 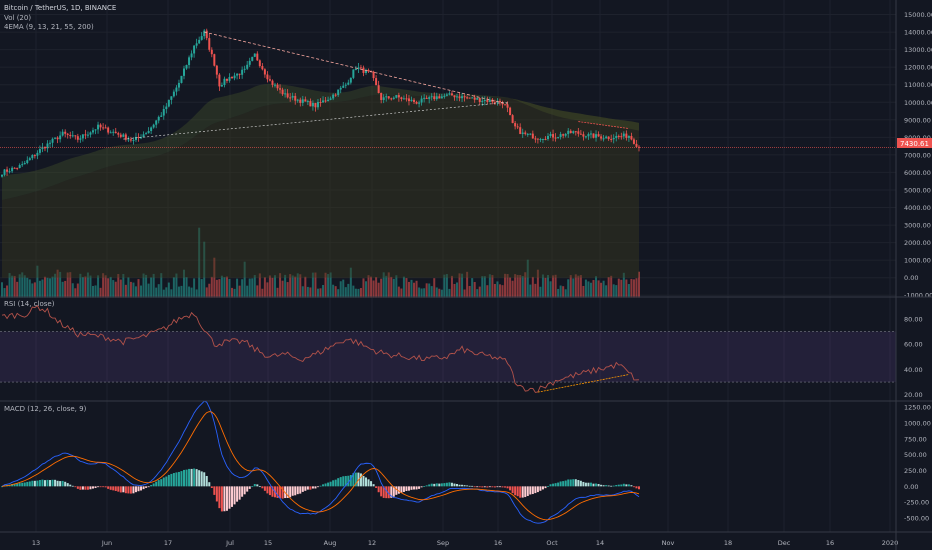 What do you see at coordinates (917, 120) in the screenshot?
I see `axis-tick-label: 9000.00` at bounding box center [917, 120].